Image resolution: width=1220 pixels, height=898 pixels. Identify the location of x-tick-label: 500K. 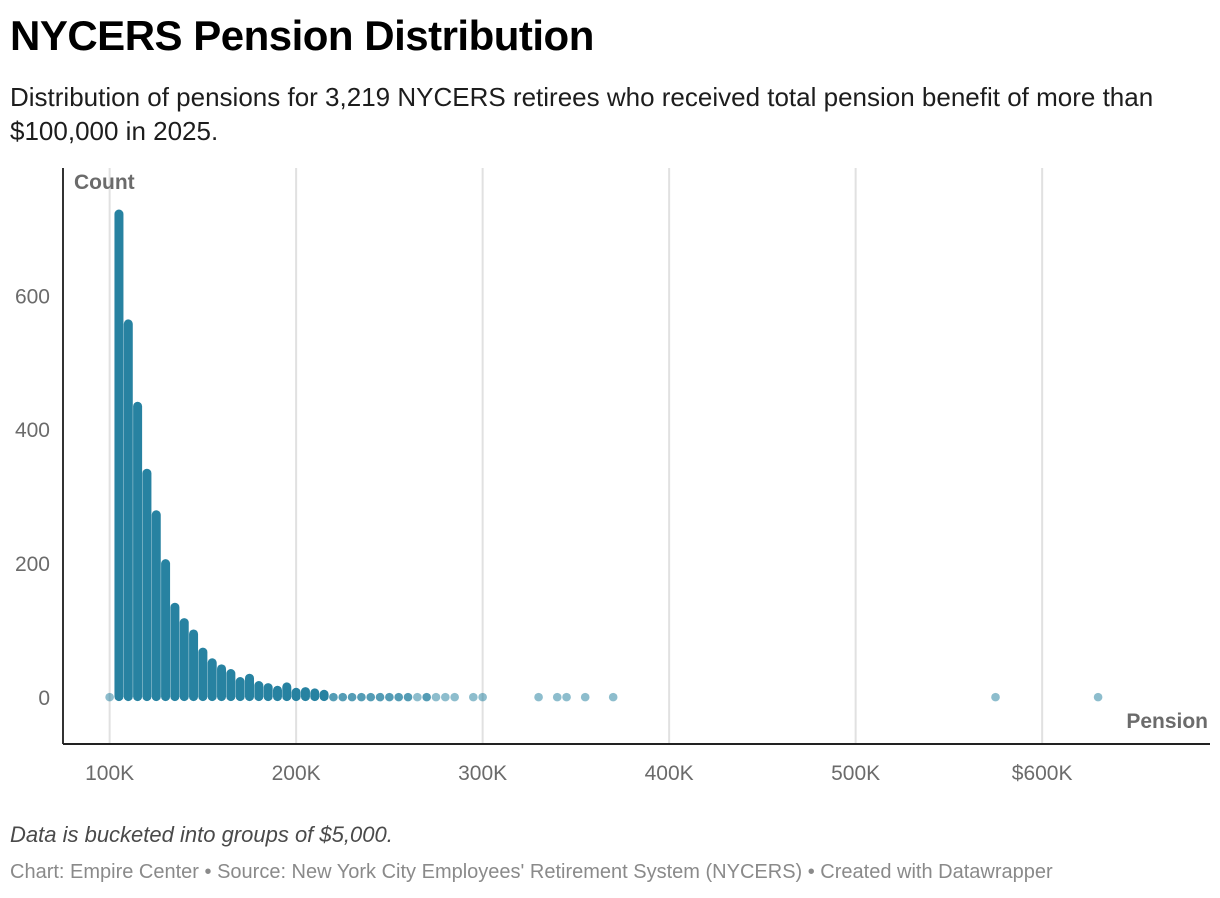
(855, 773).